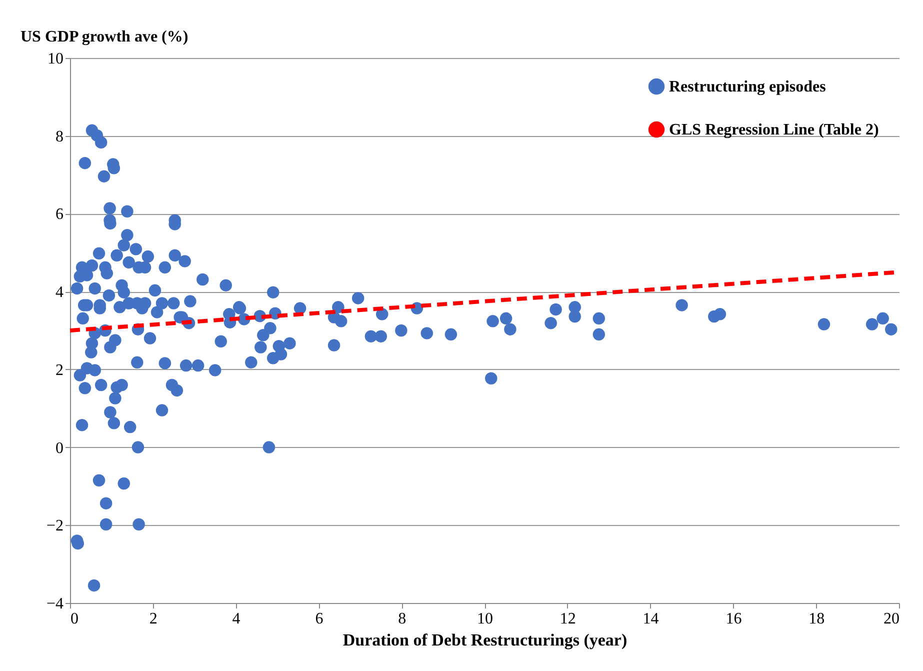 The width and height of the screenshot is (923, 671). Describe the element at coordinates (60, 137) in the screenshot. I see `y-tick-label: 8` at that location.